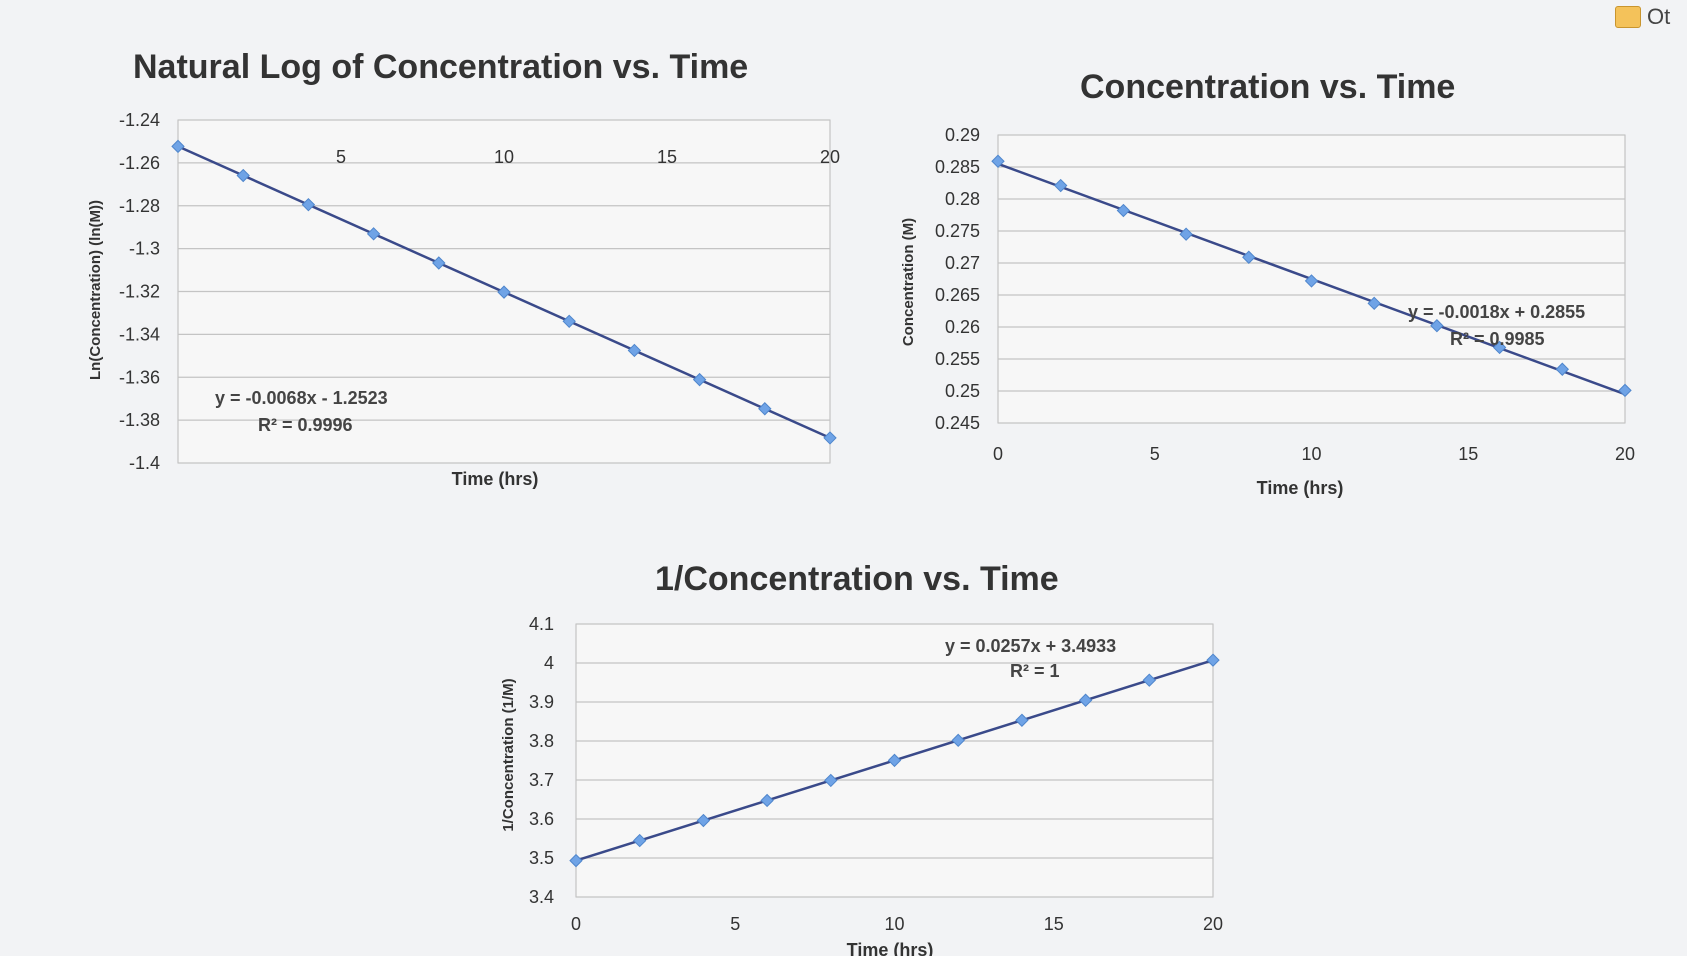 The image size is (1687, 956). What do you see at coordinates (541, 760) in the screenshot?
I see `y-tick-labels: 4.1 4 3.9 3.8 3.7 3.6 3.5 3.4` at bounding box center [541, 760].